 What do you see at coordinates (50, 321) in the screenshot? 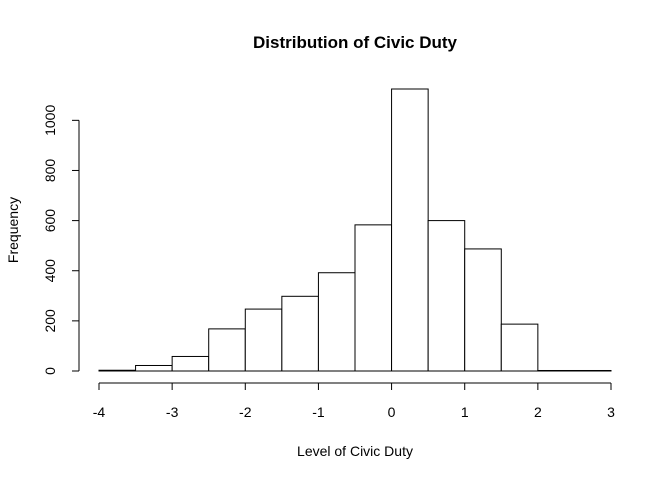
I see `y-tick-label: 200` at bounding box center [50, 321].